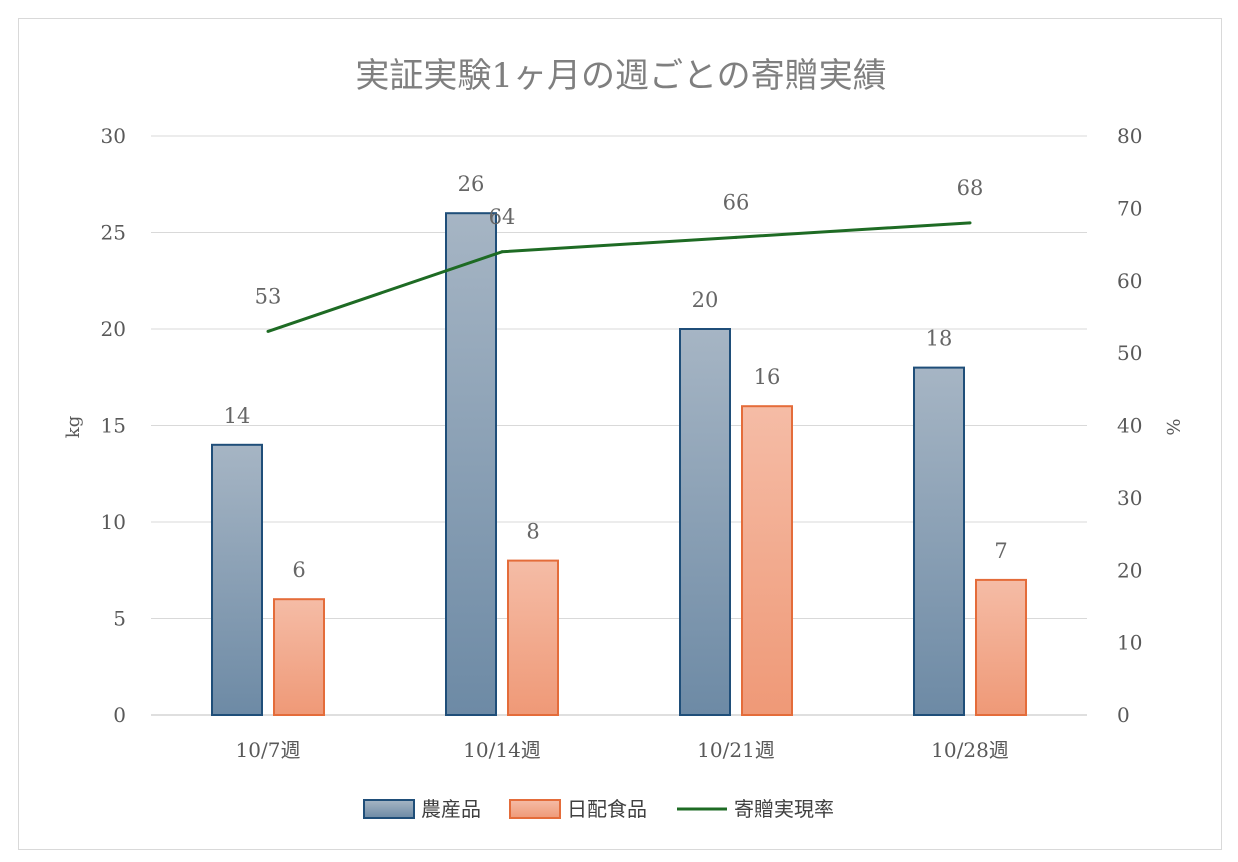 The width and height of the screenshot is (1238, 862). What do you see at coordinates (1129, 643) in the screenshot?
I see `right-tick-label: 10` at bounding box center [1129, 643].